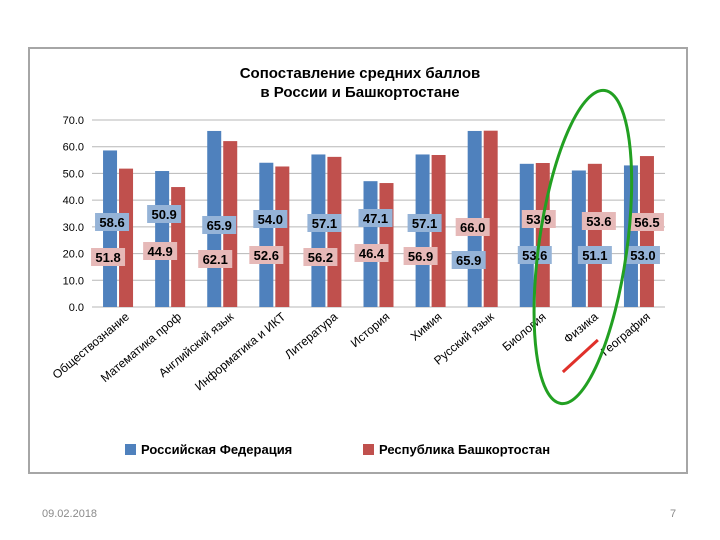  I want to click on x-category-label: География, so click(625, 334).